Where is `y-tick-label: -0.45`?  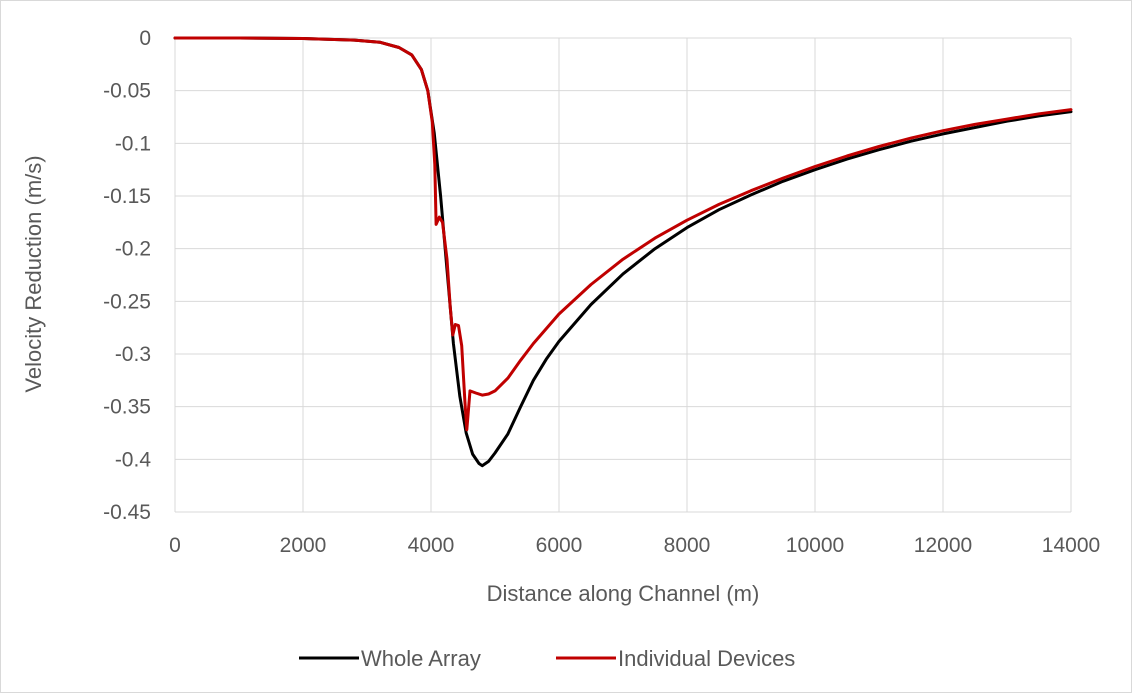
y-tick-label: -0.45 is located at coordinates (127, 512).